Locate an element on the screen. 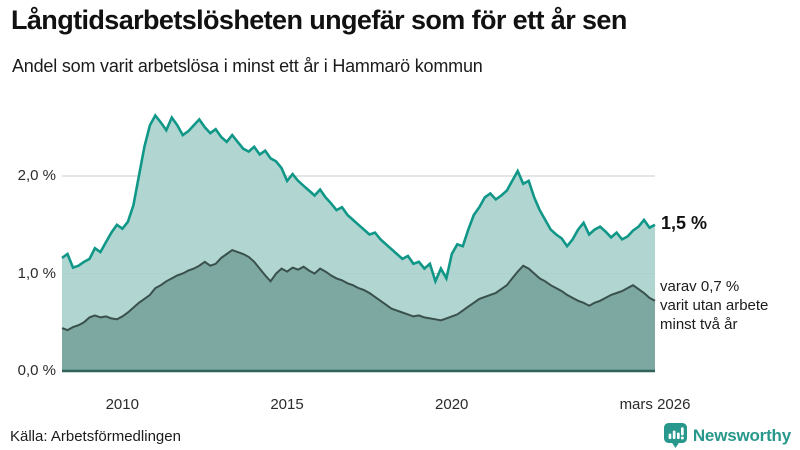 The height and width of the screenshot is (450, 800). x-tick-label: 2015 is located at coordinates (287, 404).